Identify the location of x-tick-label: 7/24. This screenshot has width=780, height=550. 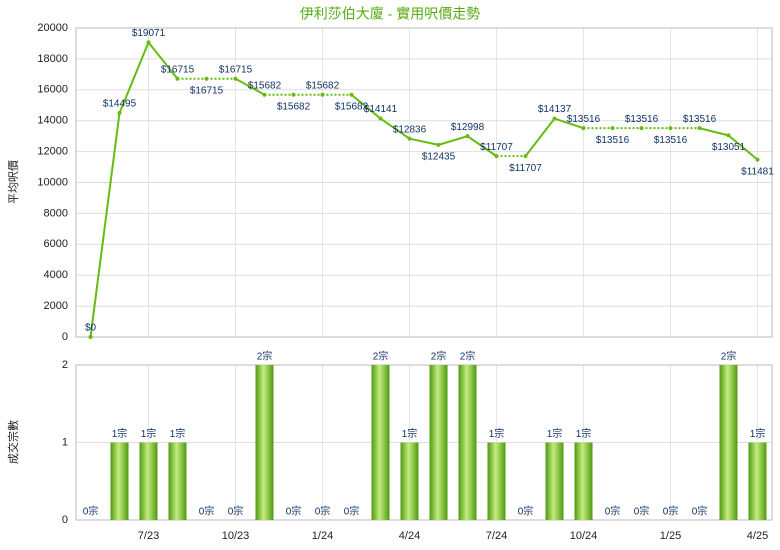
(496, 536).